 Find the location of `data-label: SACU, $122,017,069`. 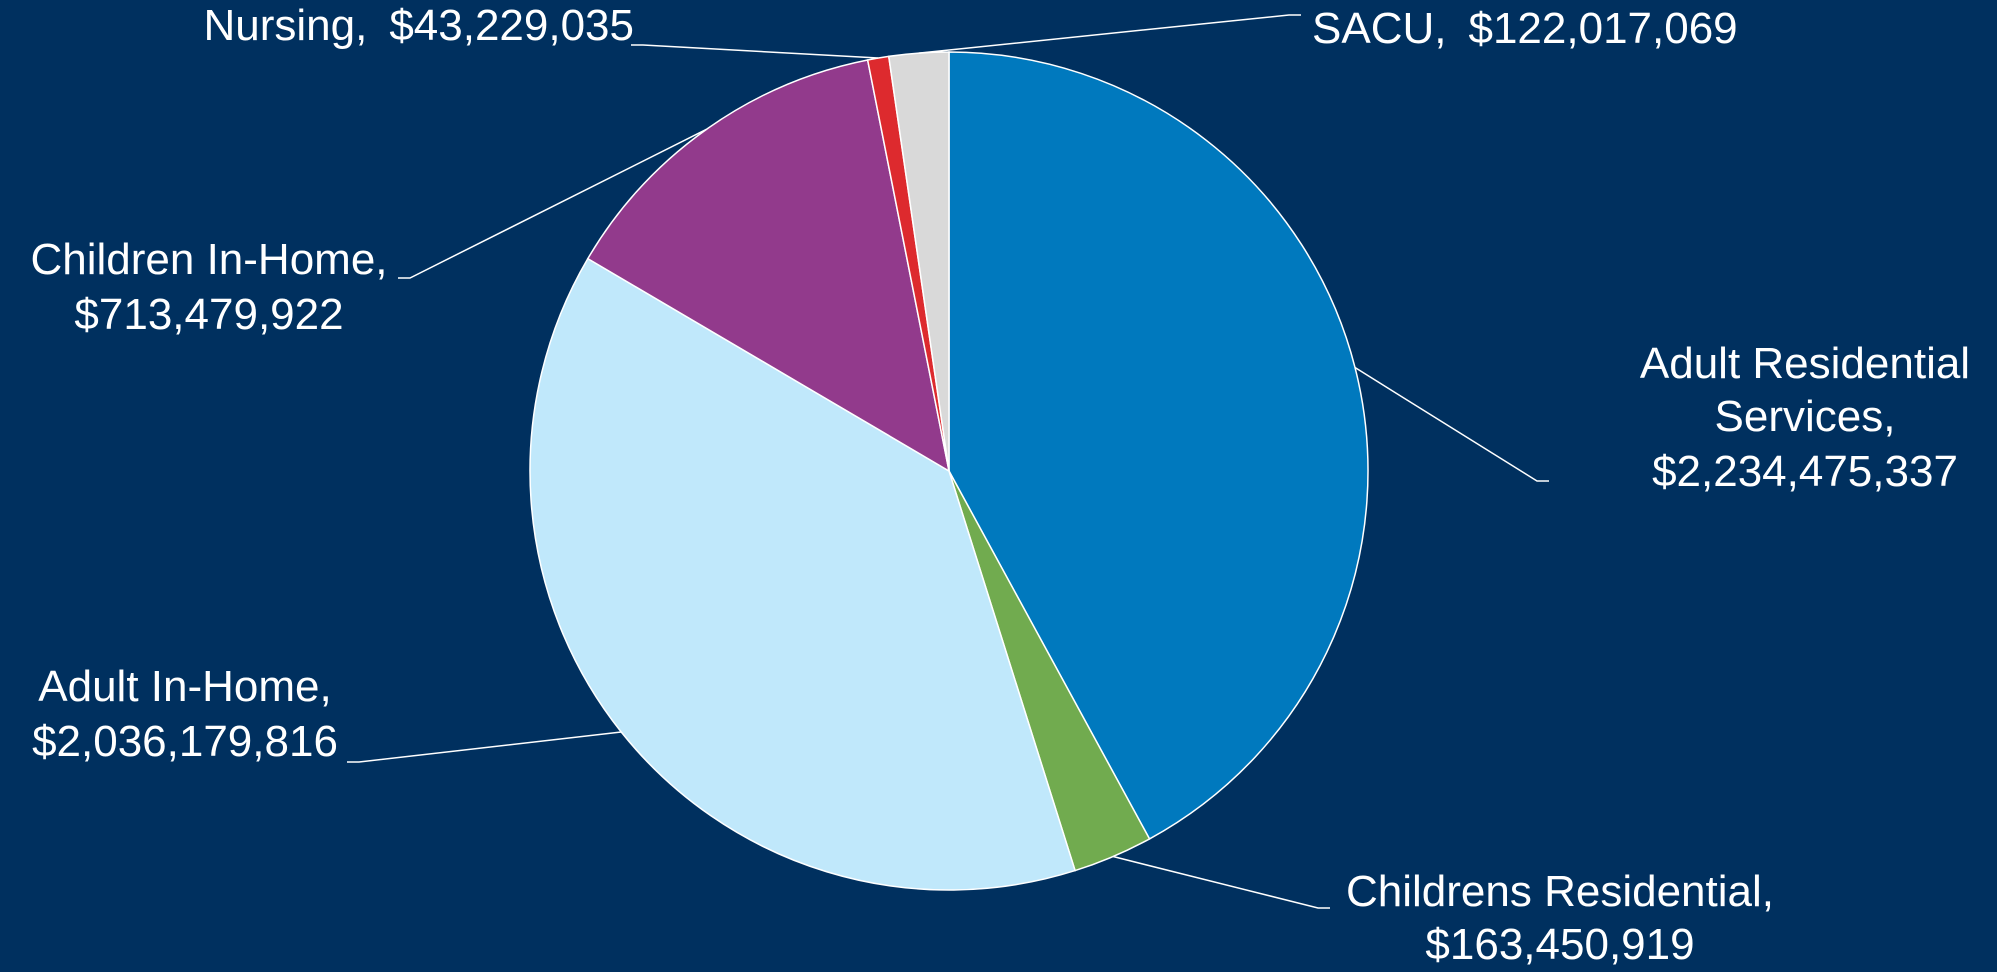

data-label: SACU, $122,017,069 is located at coordinates (1525, 28).